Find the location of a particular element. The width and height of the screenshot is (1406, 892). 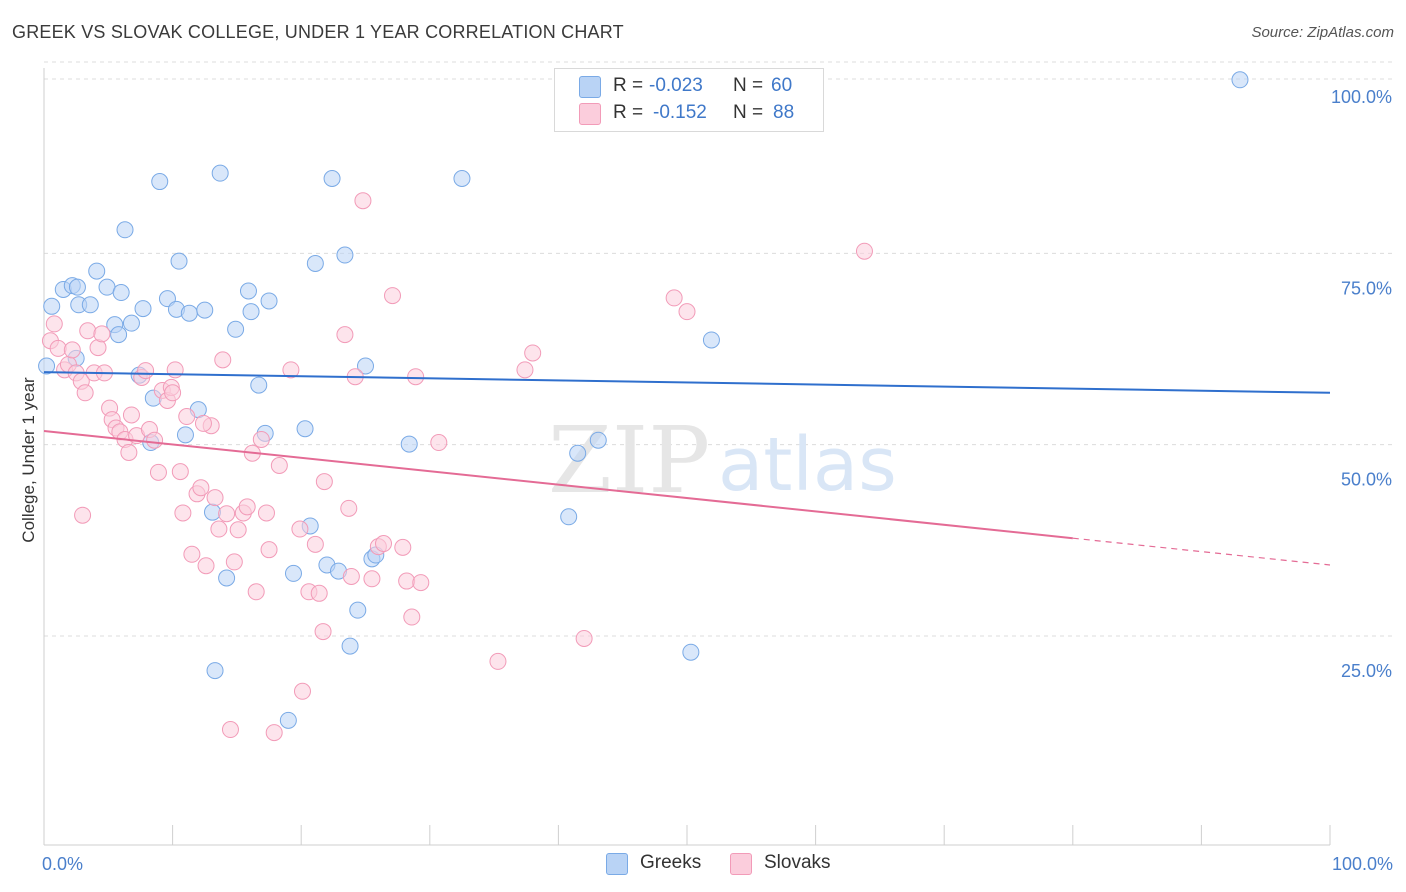

trend-line-slovaks is located at coordinates (558, 485).